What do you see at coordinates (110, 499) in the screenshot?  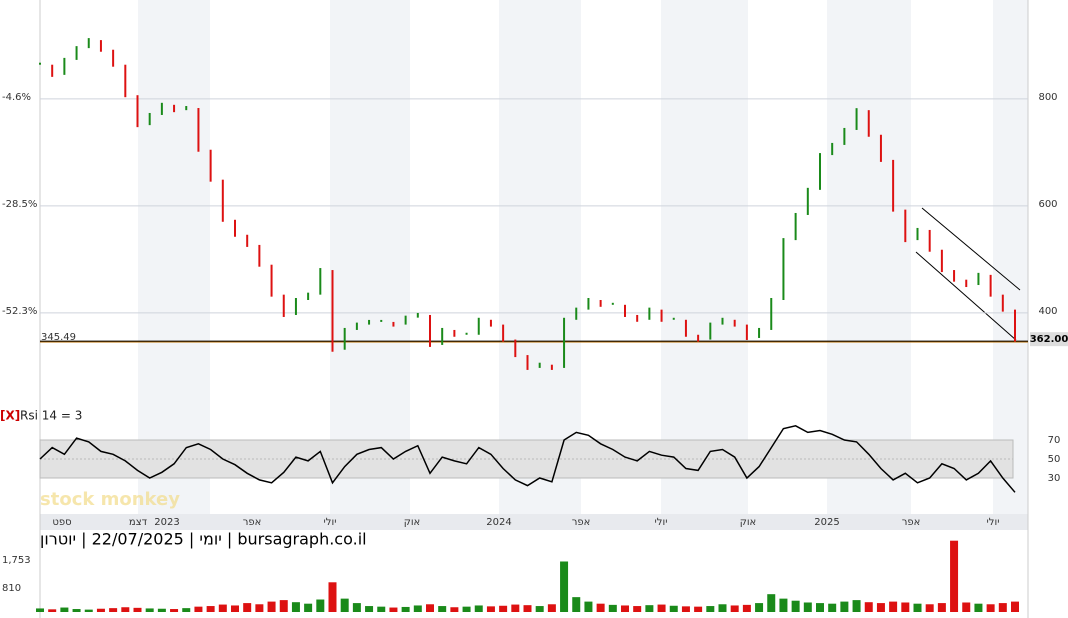 I see `watermark: stock monkey` at bounding box center [110, 499].